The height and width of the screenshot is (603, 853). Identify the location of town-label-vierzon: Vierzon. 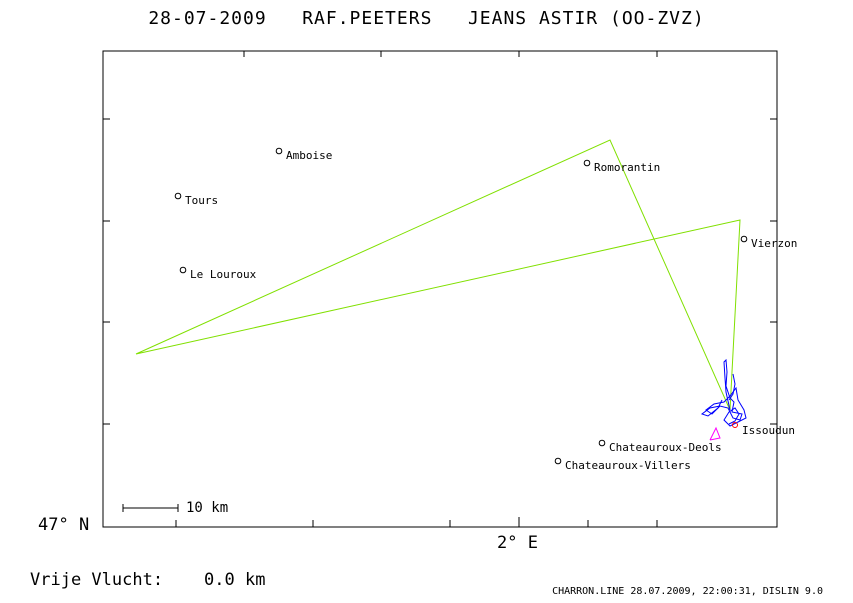
(774, 243).